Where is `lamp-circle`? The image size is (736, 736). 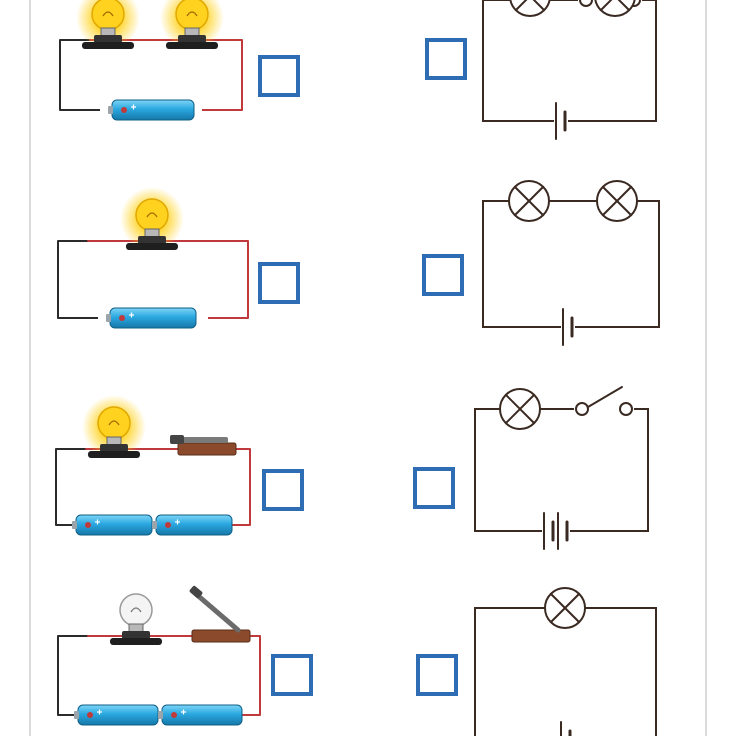 lamp-circle is located at coordinates (530, 8).